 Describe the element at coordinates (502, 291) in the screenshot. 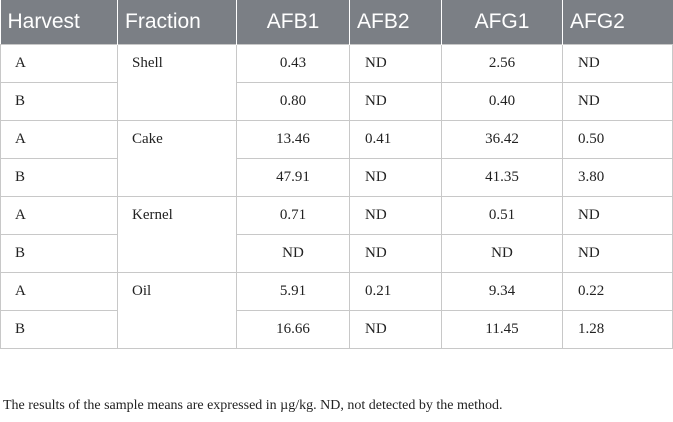

I see `cell-afg1: 9.34` at that location.